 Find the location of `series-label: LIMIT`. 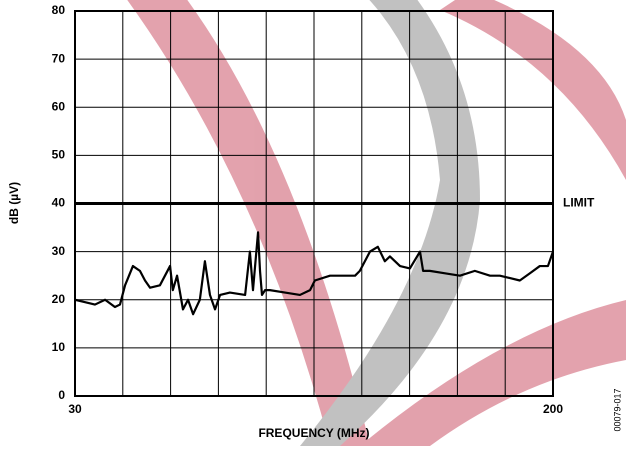

series-label: LIMIT is located at coordinates (579, 203).